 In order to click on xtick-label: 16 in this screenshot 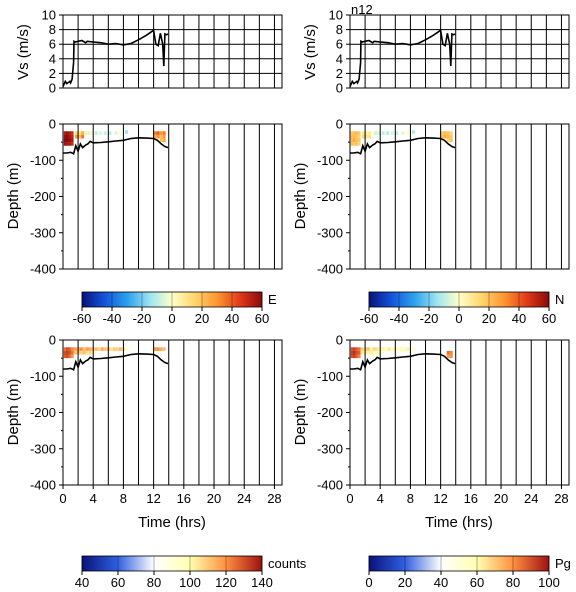, I will do `click(471, 498)`.